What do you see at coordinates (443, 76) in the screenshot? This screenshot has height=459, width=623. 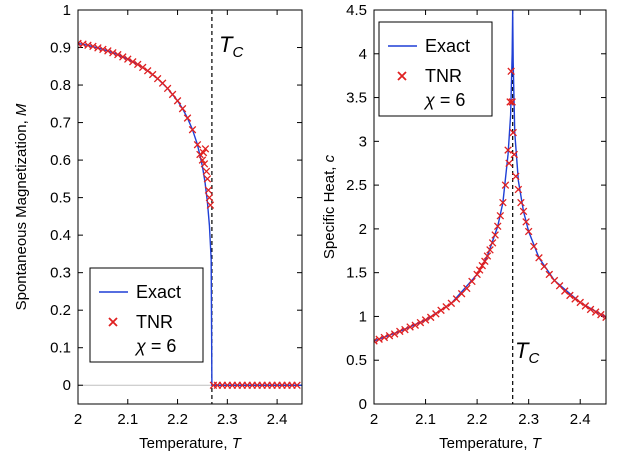 I see `chart-2-legend-tnr-label: TNR` at bounding box center [443, 76].